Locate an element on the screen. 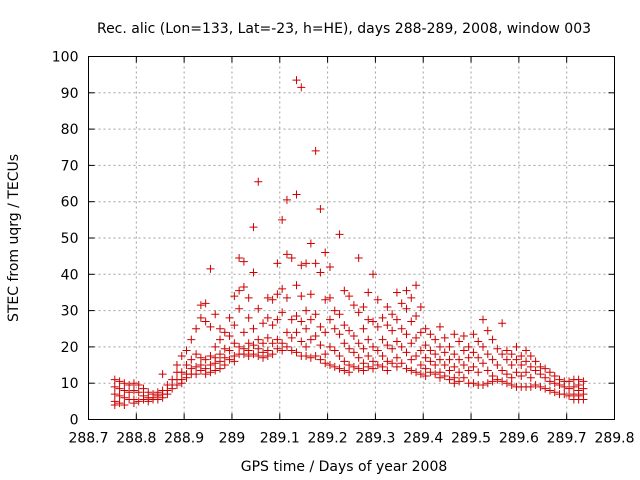 The image size is (640, 480). y-tick-label: 100 is located at coordinates (65, 58).